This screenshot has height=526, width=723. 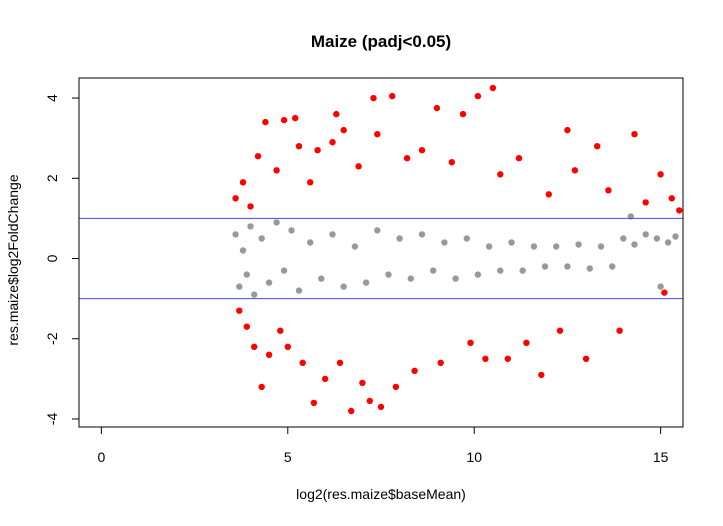 I want to click on x-tick-label: 10, so click(x=474, y=457).